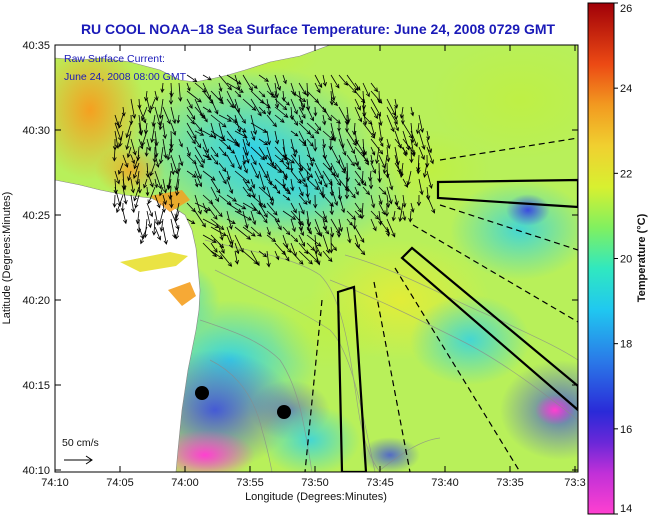 The width and height of the screenshot is (651, 518). Describe the element at coordinates (626, 89) in the screenshot. I see `colorbar-tick-label: 24` at that location.